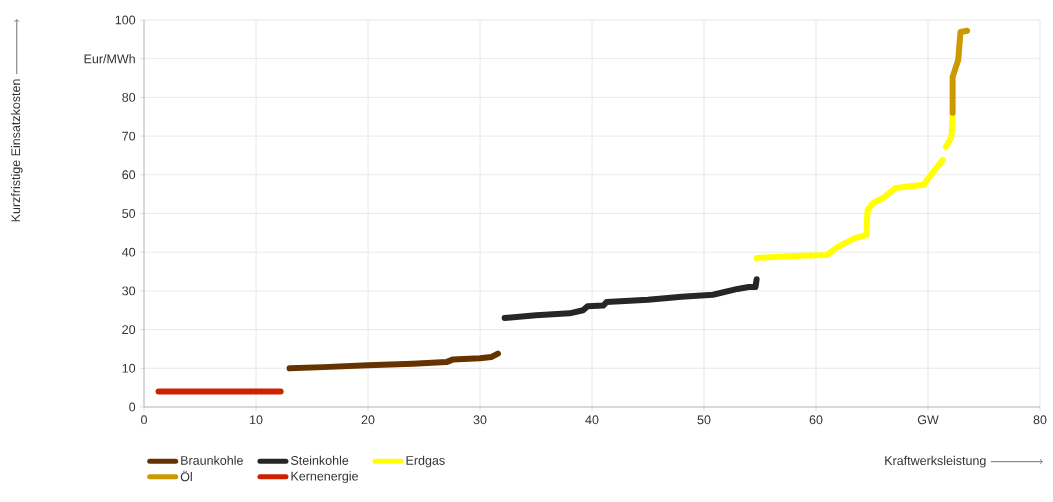  I want to click on y-tick-label: 80, so click(129, 97).